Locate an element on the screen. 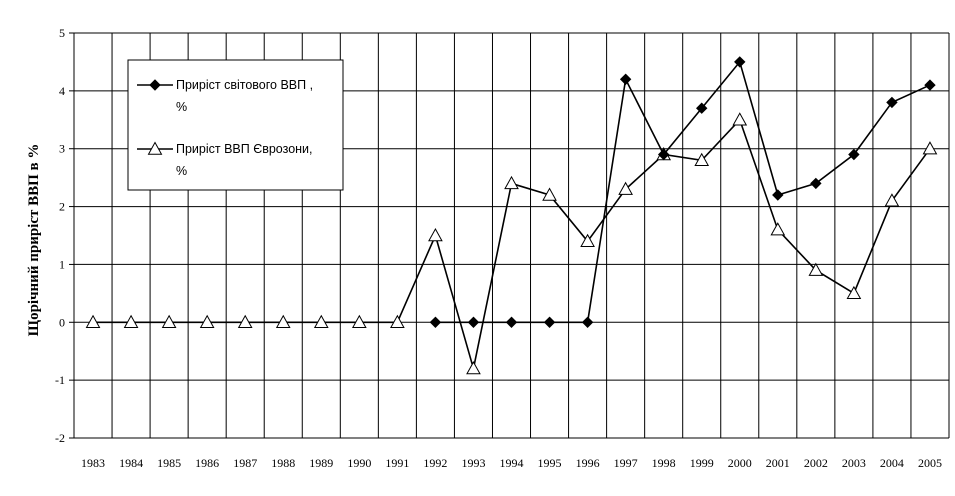 This screenshot has height=496, width=955. x-tick-label: 1994 is located at coordinates (512, 463).